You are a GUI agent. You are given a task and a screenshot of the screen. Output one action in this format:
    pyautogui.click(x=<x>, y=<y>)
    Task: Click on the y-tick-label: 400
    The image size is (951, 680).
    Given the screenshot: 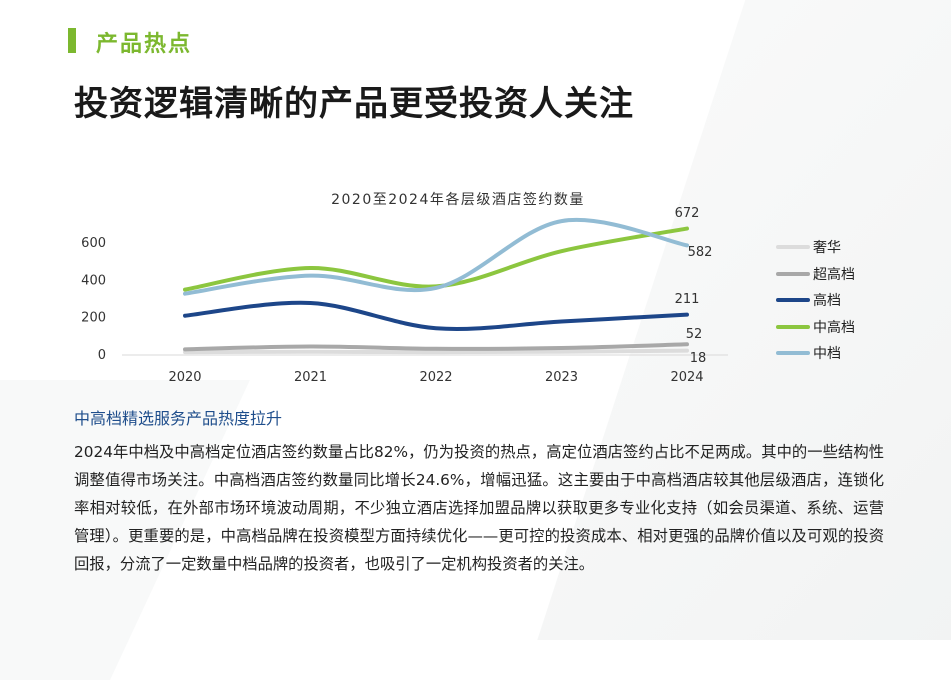 What is the action you would take?
    pyautogui.click(x=93, y=280)
    